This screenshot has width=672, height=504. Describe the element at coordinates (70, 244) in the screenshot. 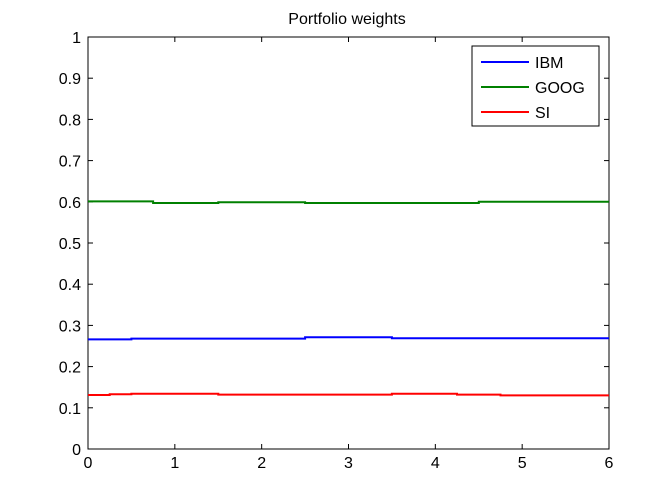

I see `y-tick-label: 0.5` at that location.